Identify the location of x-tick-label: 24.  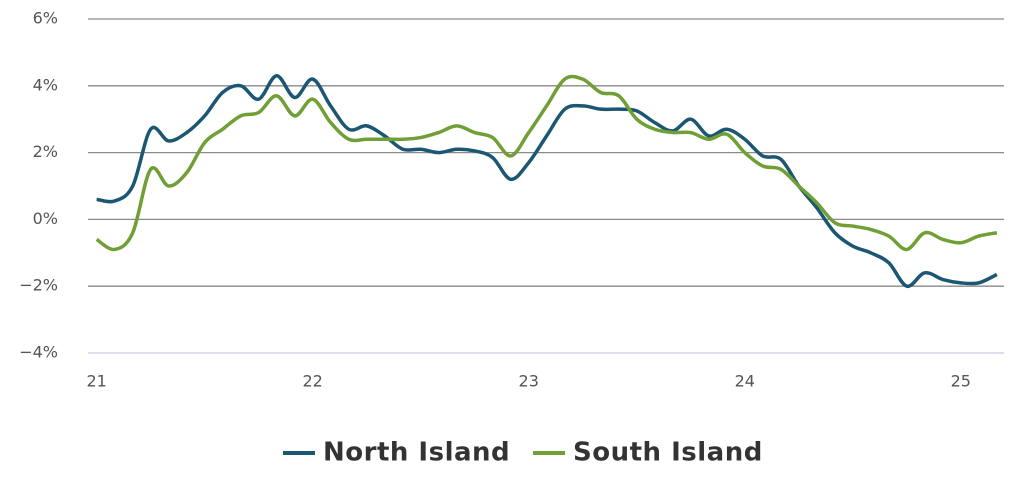
(745, 381).